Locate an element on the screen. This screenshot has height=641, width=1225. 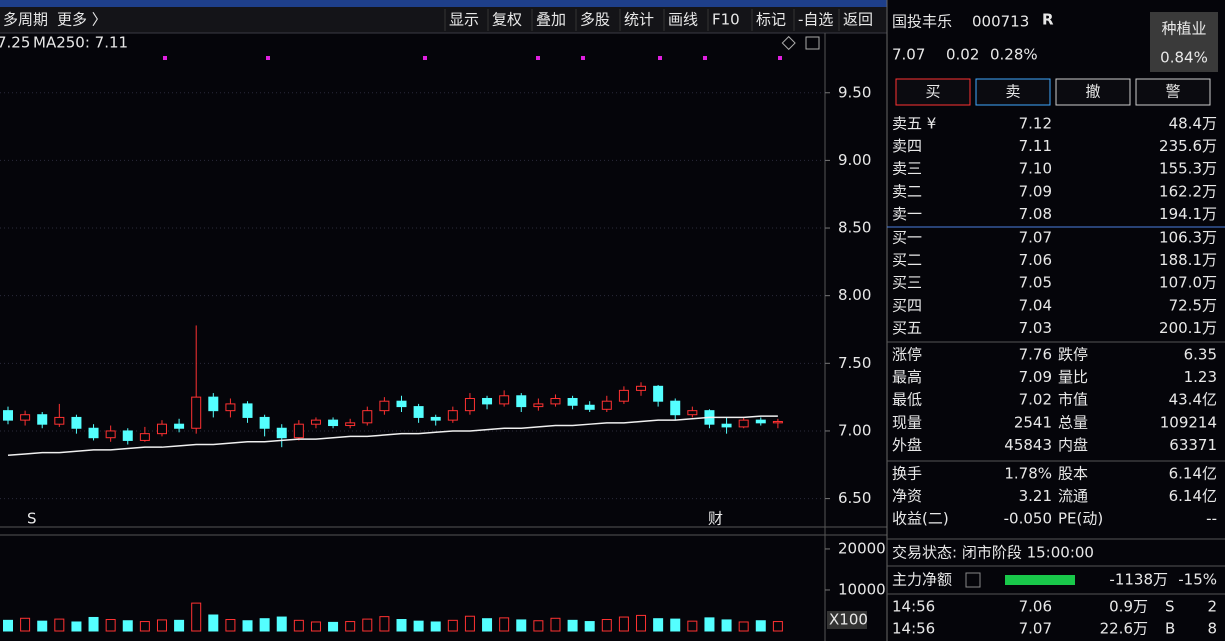
legend-text: 7.25 is located at coordinates (15, 43).